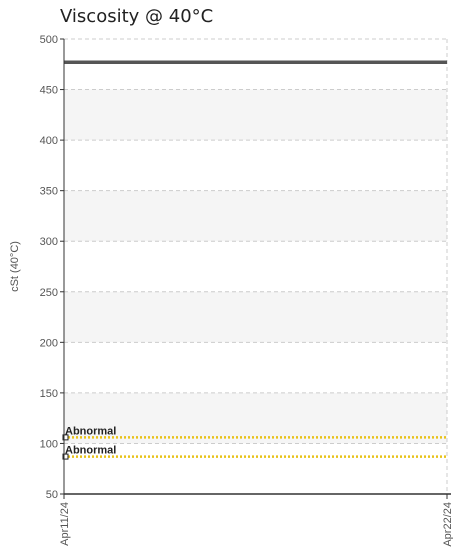 The image size is (453, 553). What do you see at coordinates (49, 242) in the screenshot?
I see `y-tick-label: 300` at bounding box center [49, 242].